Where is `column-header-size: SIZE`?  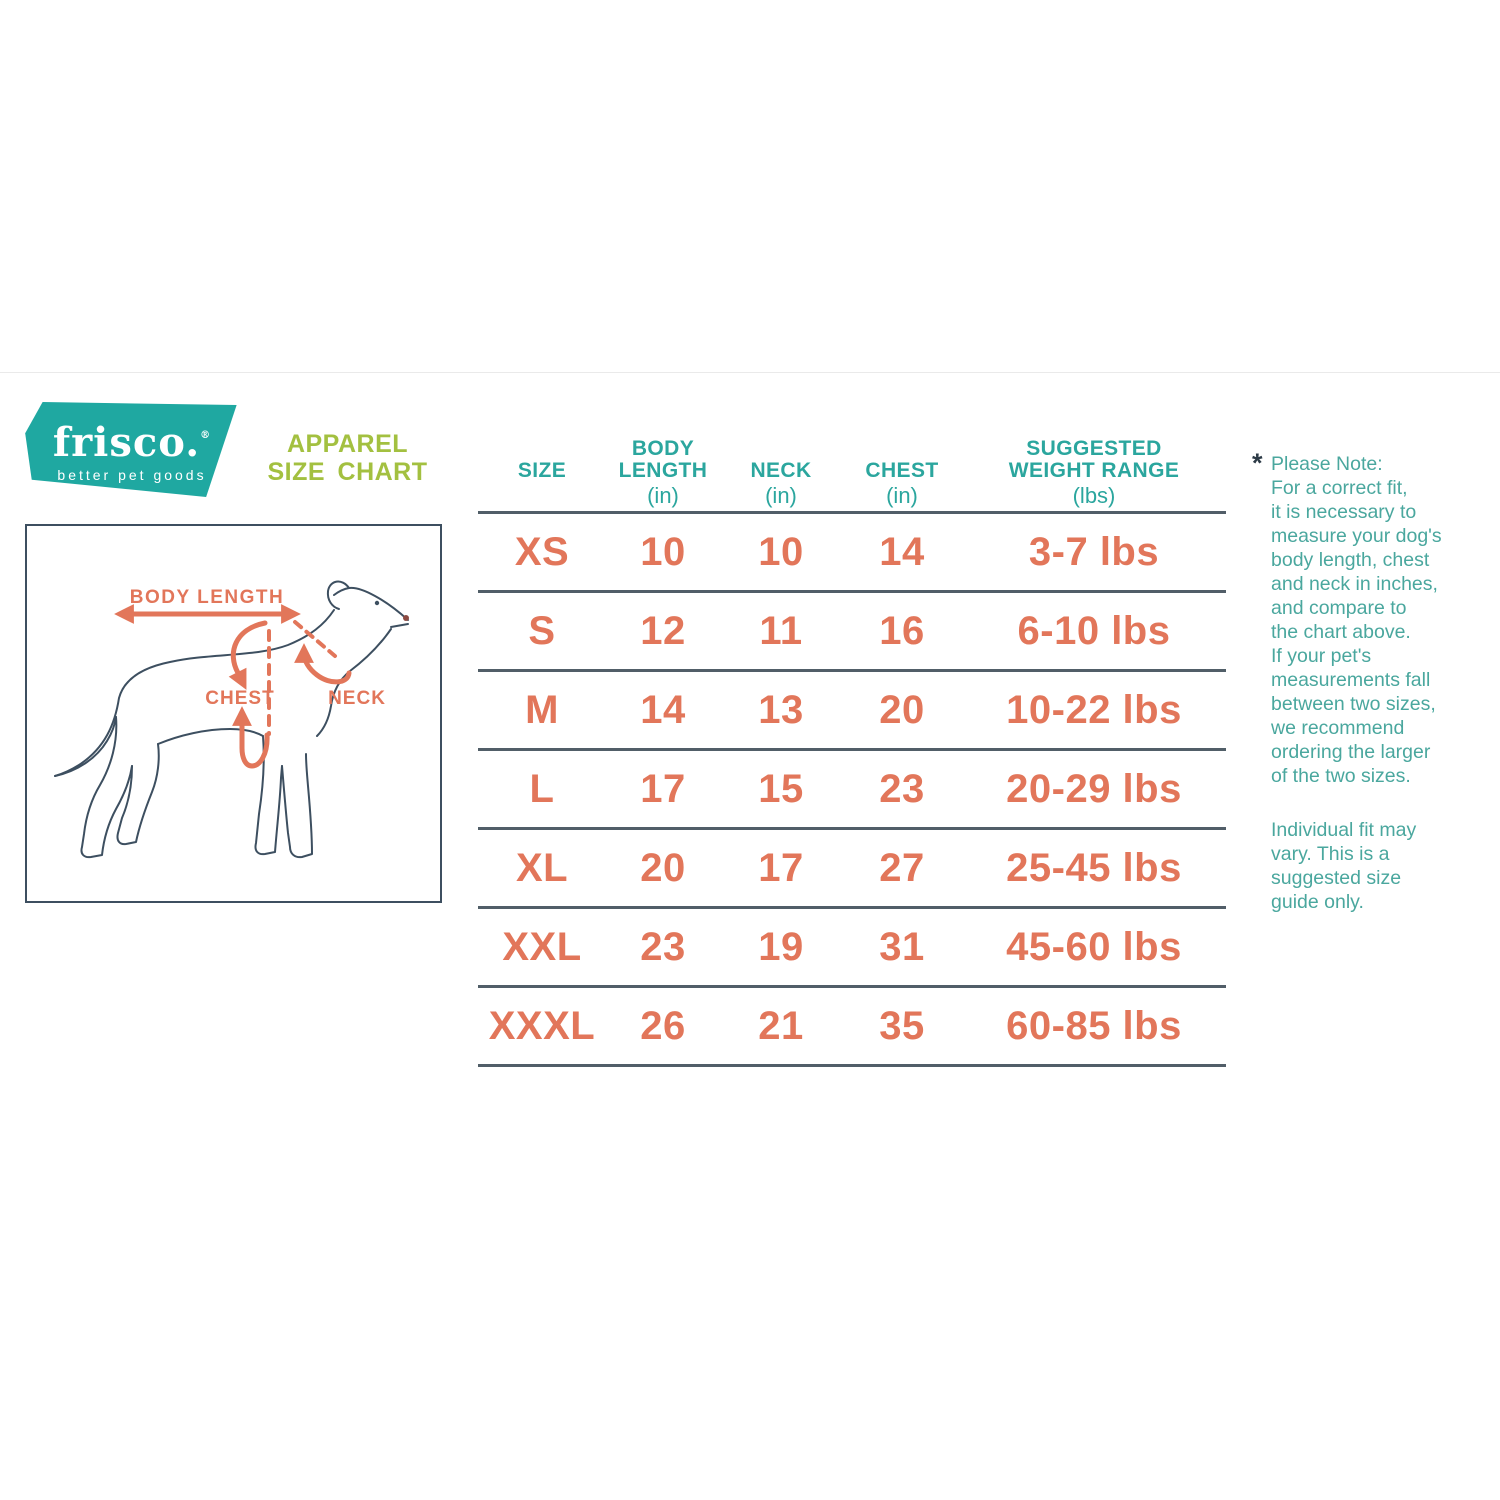
column-header-size: SIZE is located at coordinates (542, 465).